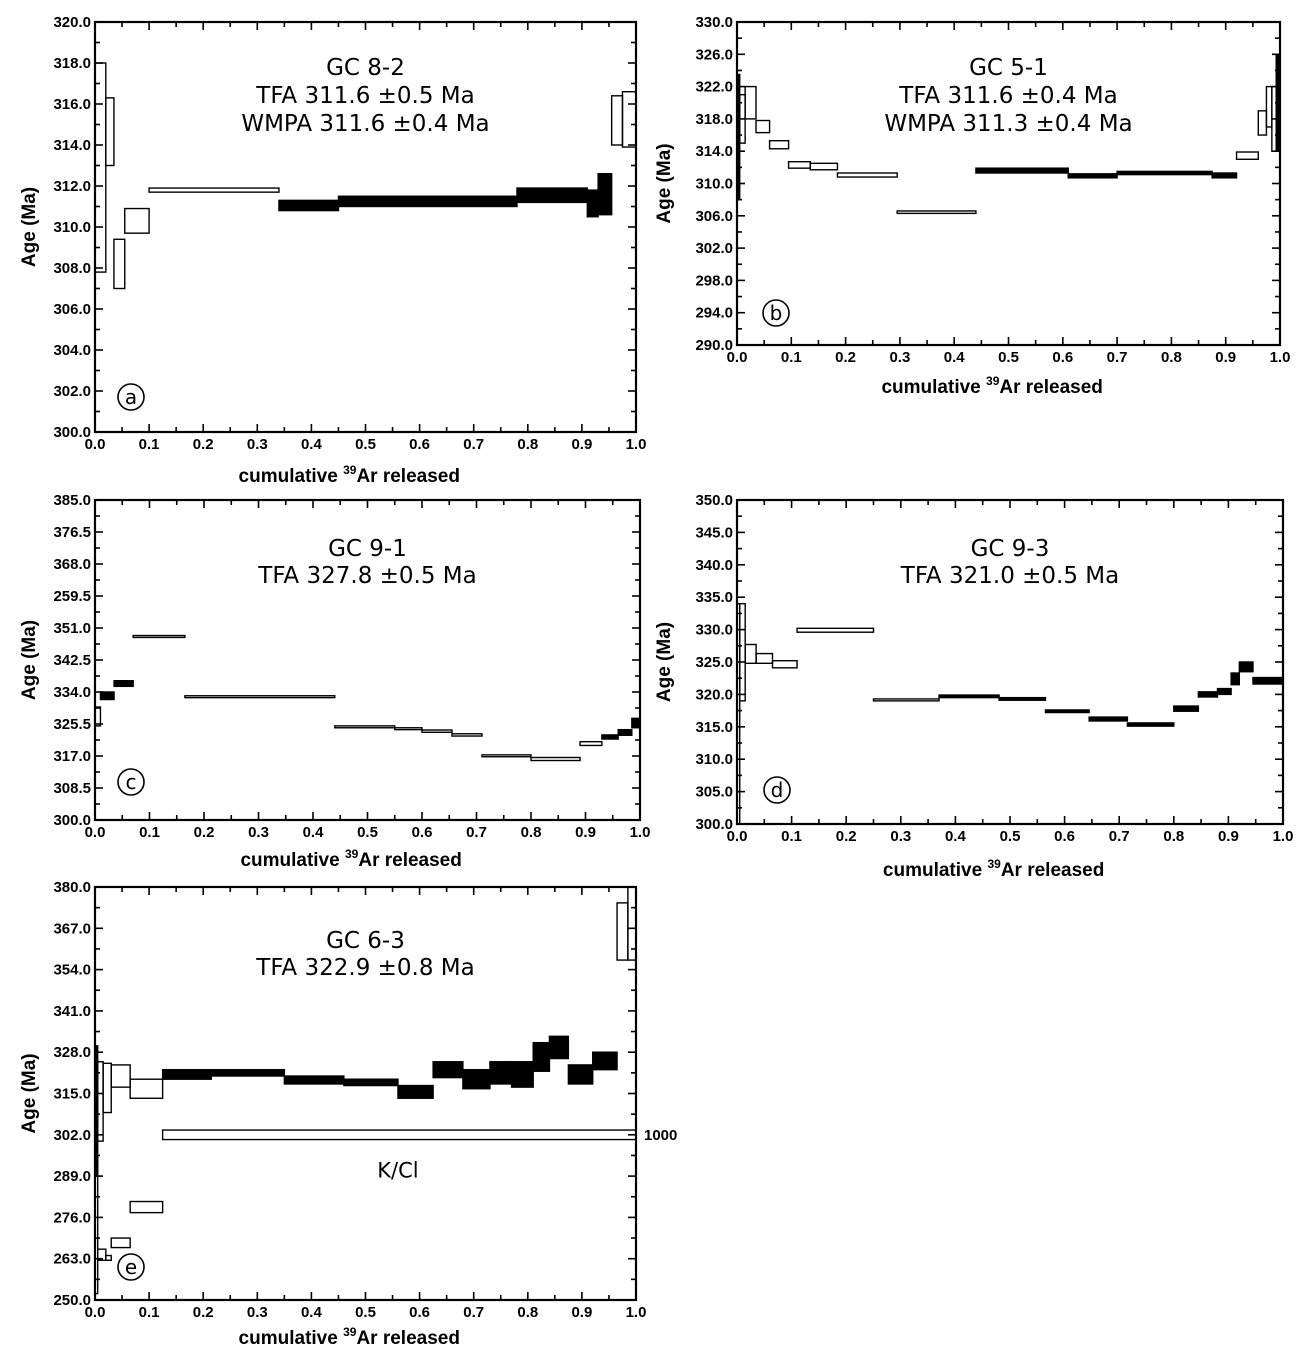 The height and width of the screenshot is (1349, 1299). What do you see at coordinates (72, 928) in the screenshot?
I see `y-tick-label: 367.0` at bounding box center [72, 928].